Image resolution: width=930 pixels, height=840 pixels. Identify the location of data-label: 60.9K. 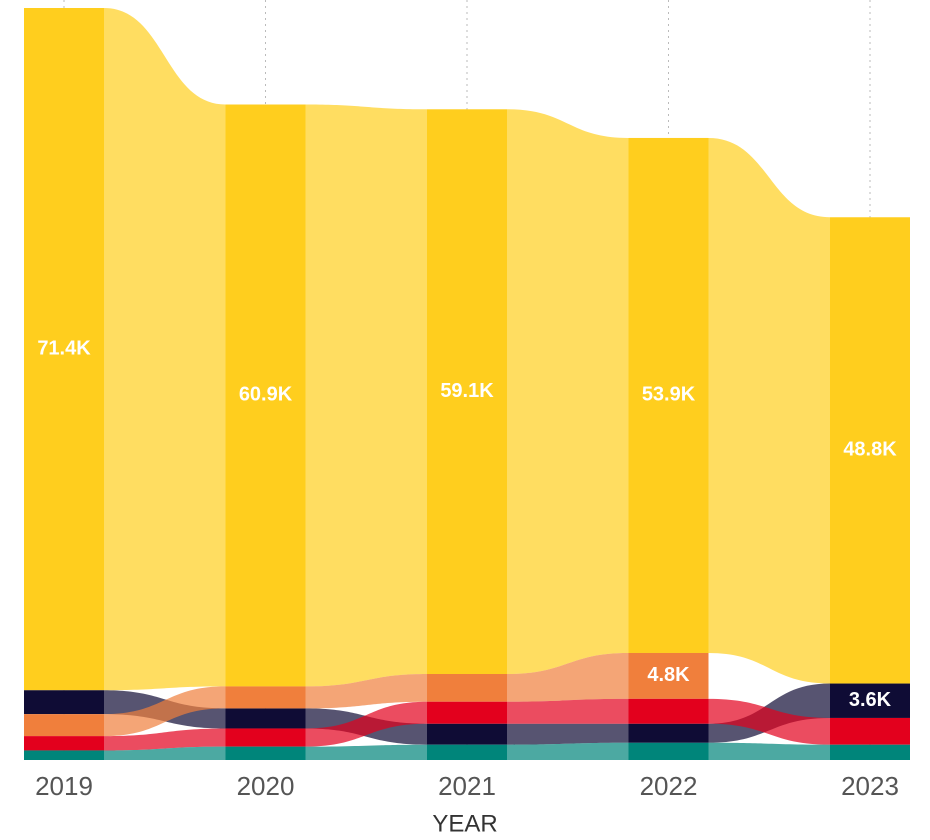
(266, 395).